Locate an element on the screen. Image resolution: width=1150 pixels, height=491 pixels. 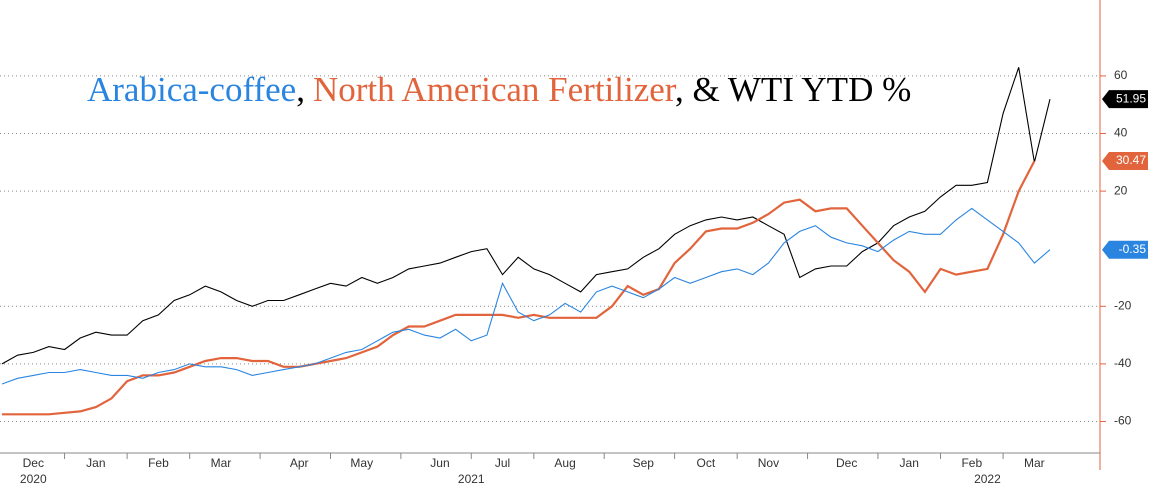
x-tick-label: Jul is located at coordinates (502, 463).